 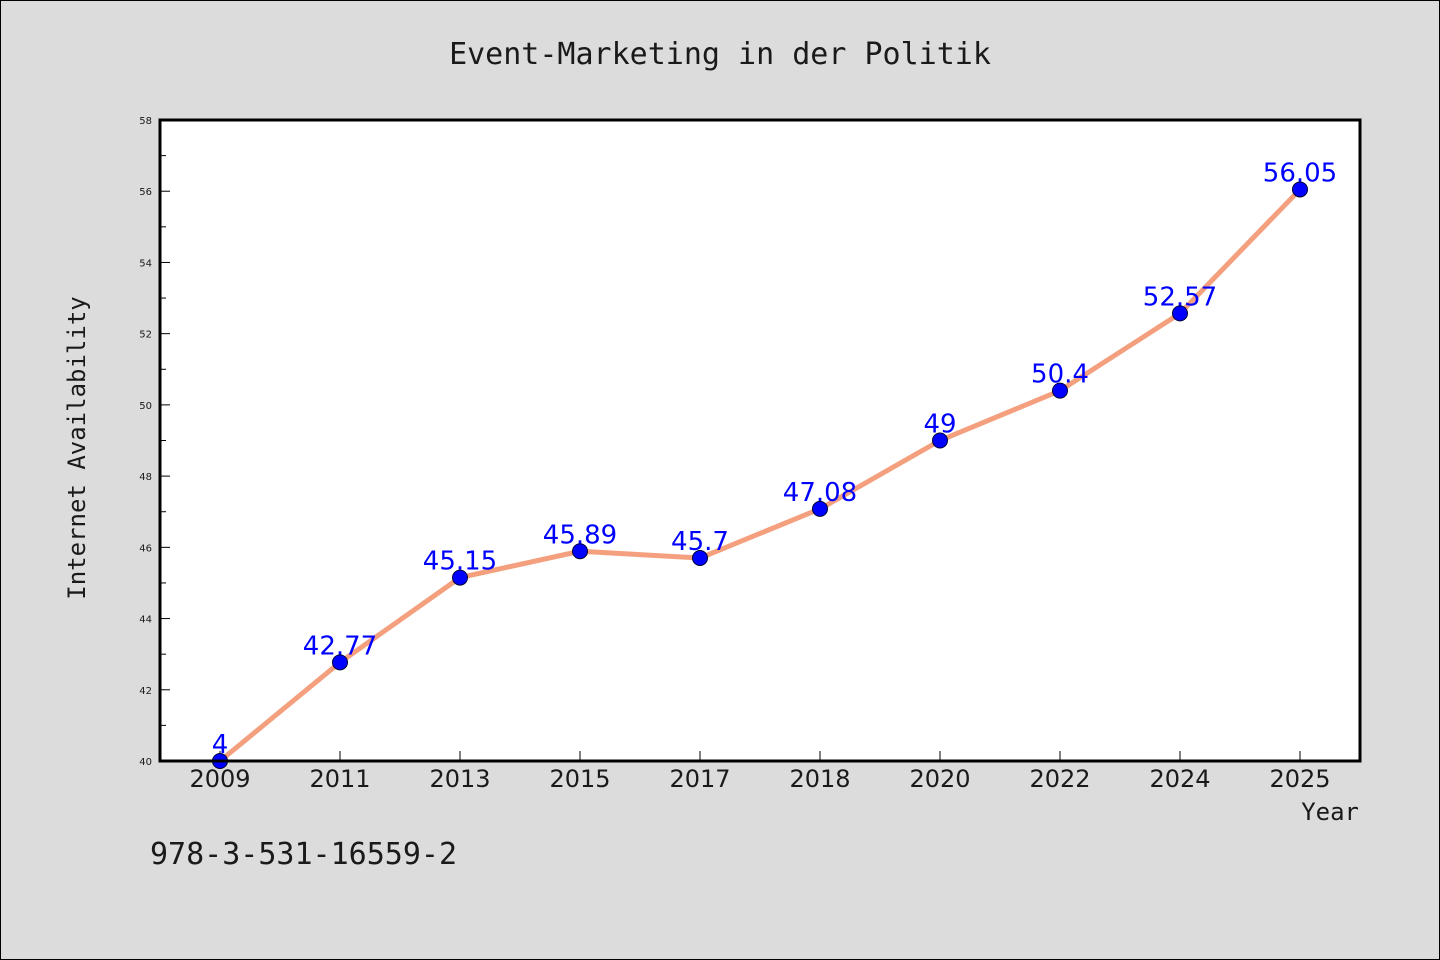 I want to click on x-tick-label: 2011, so click(x=339, y=779).